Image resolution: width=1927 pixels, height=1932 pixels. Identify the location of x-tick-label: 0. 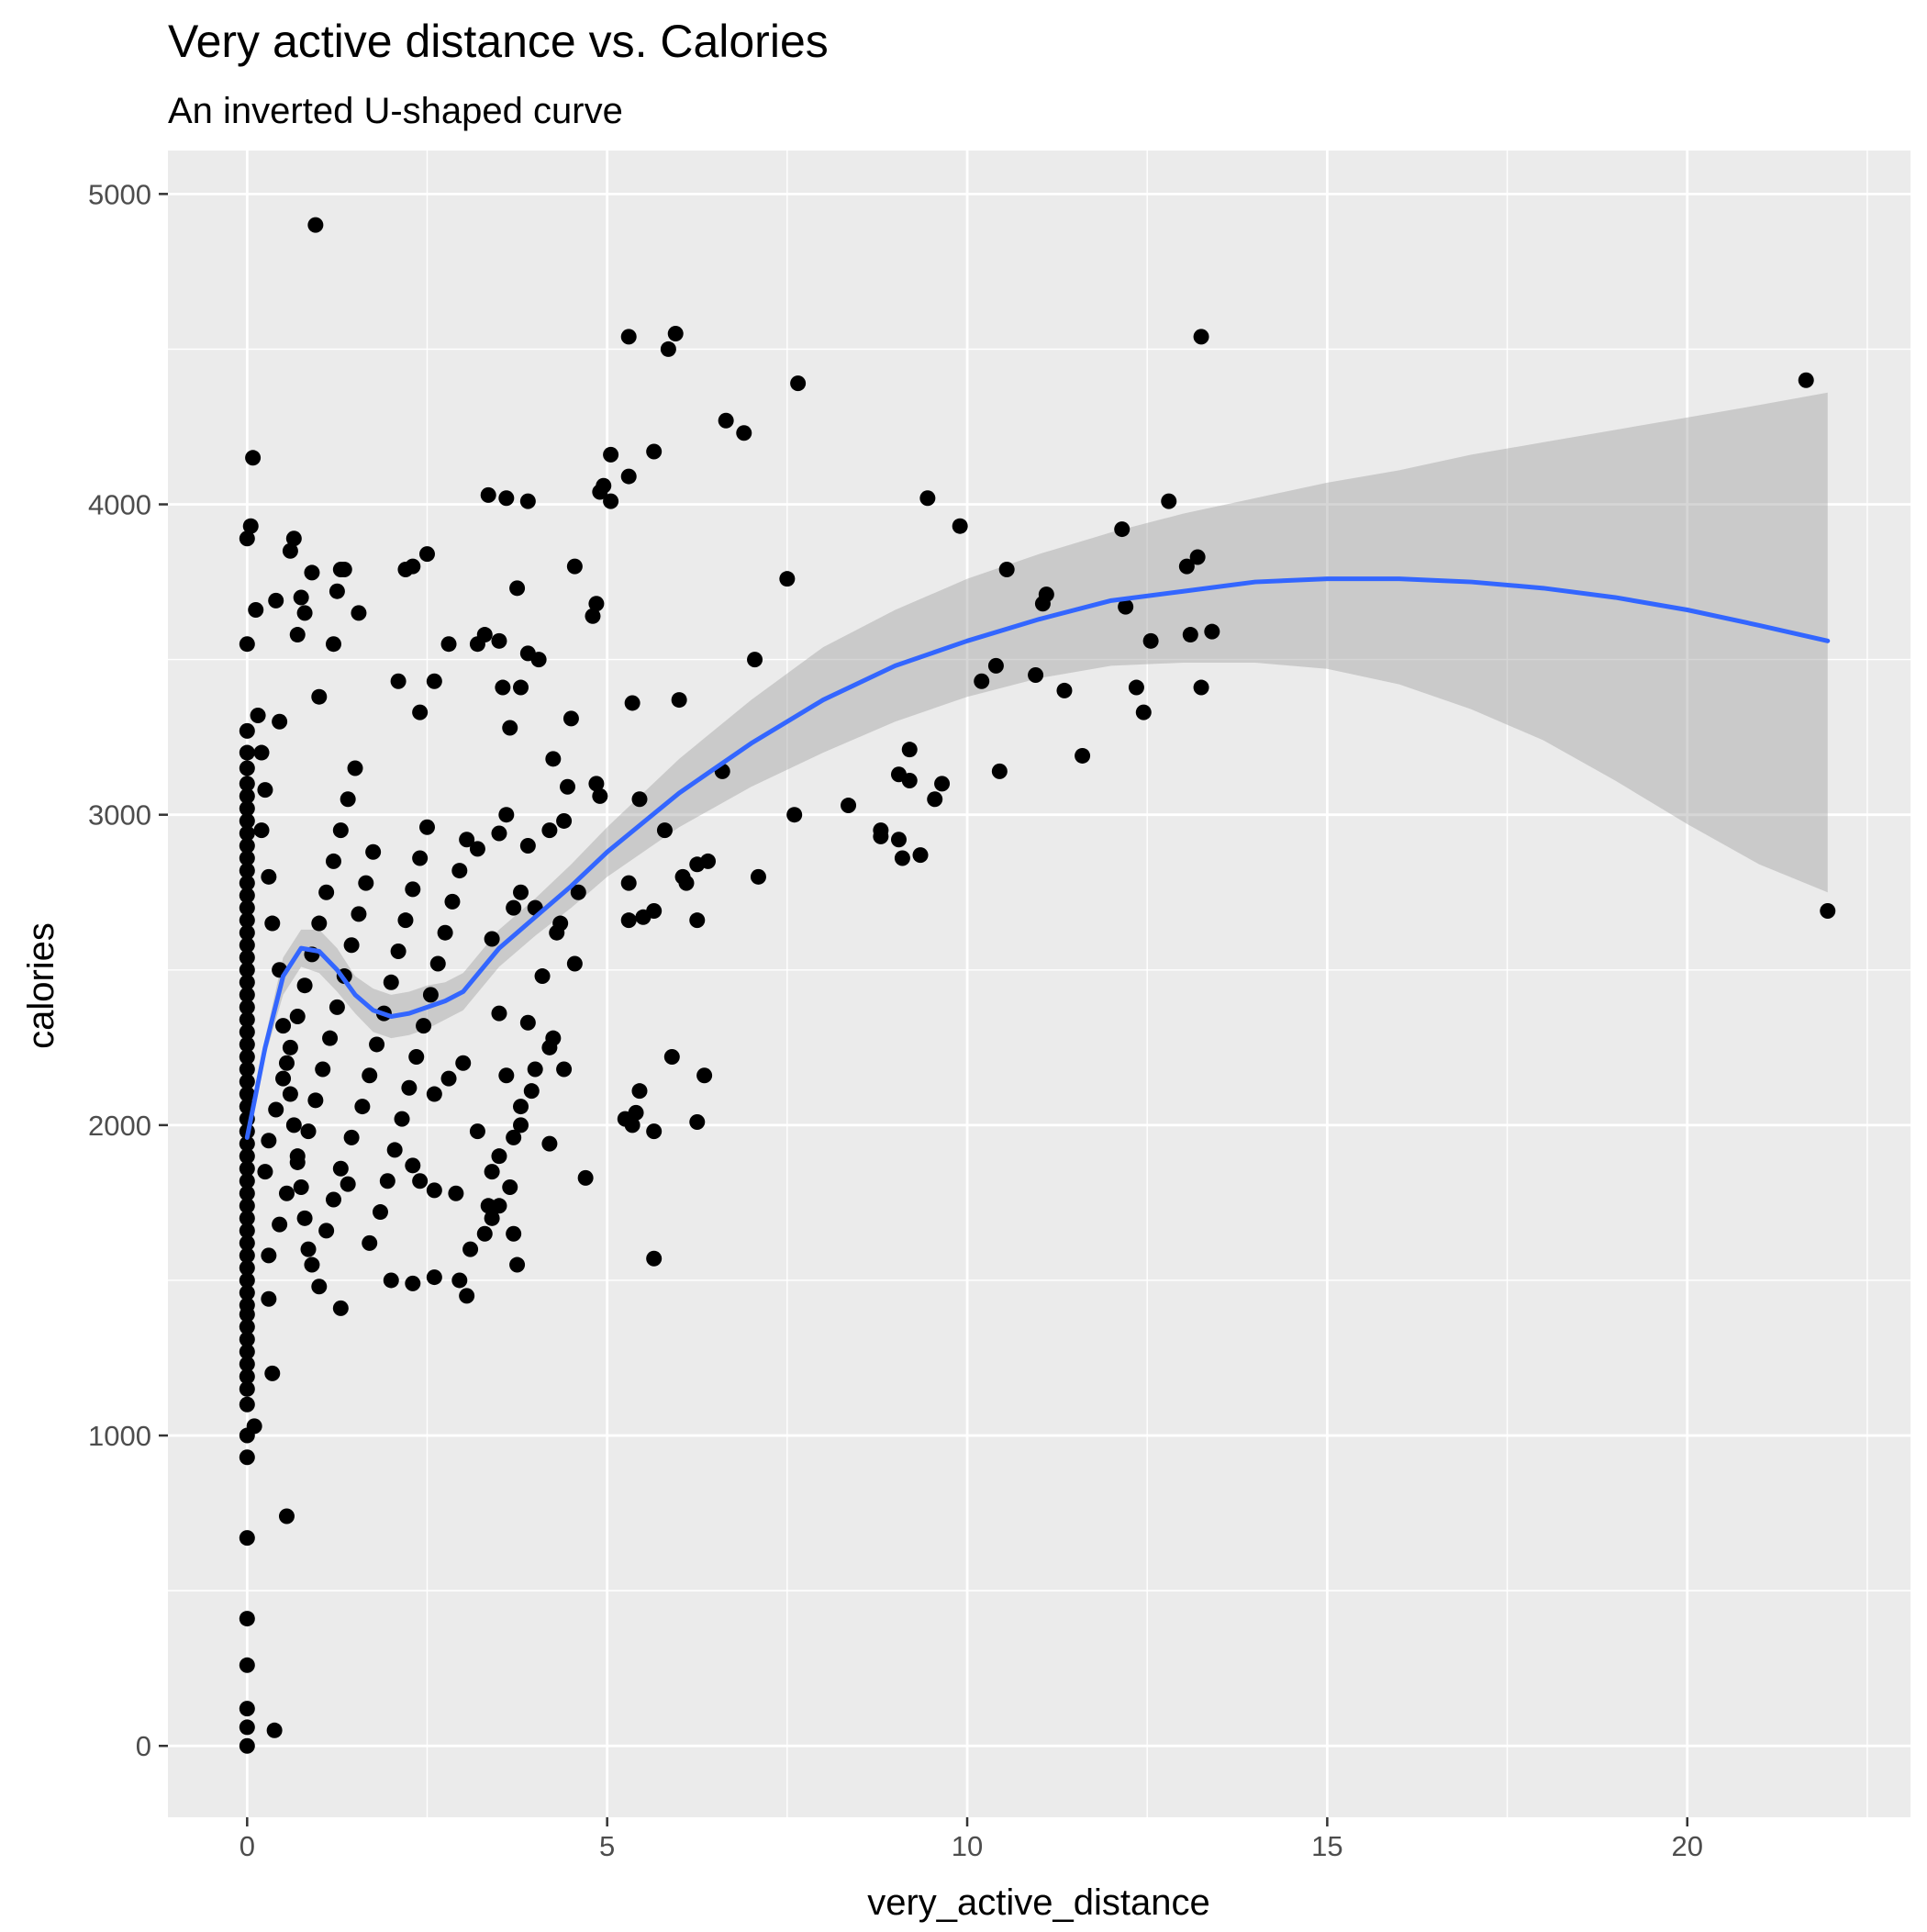
(247, 1846).